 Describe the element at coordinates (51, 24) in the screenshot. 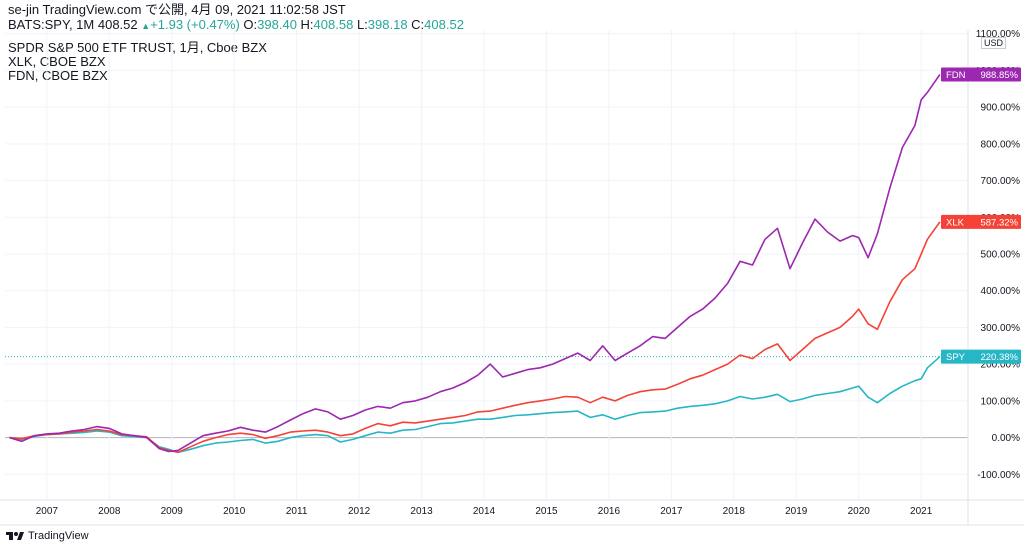

I see `symbol-label: BATS:SPY, 1M` at that location.